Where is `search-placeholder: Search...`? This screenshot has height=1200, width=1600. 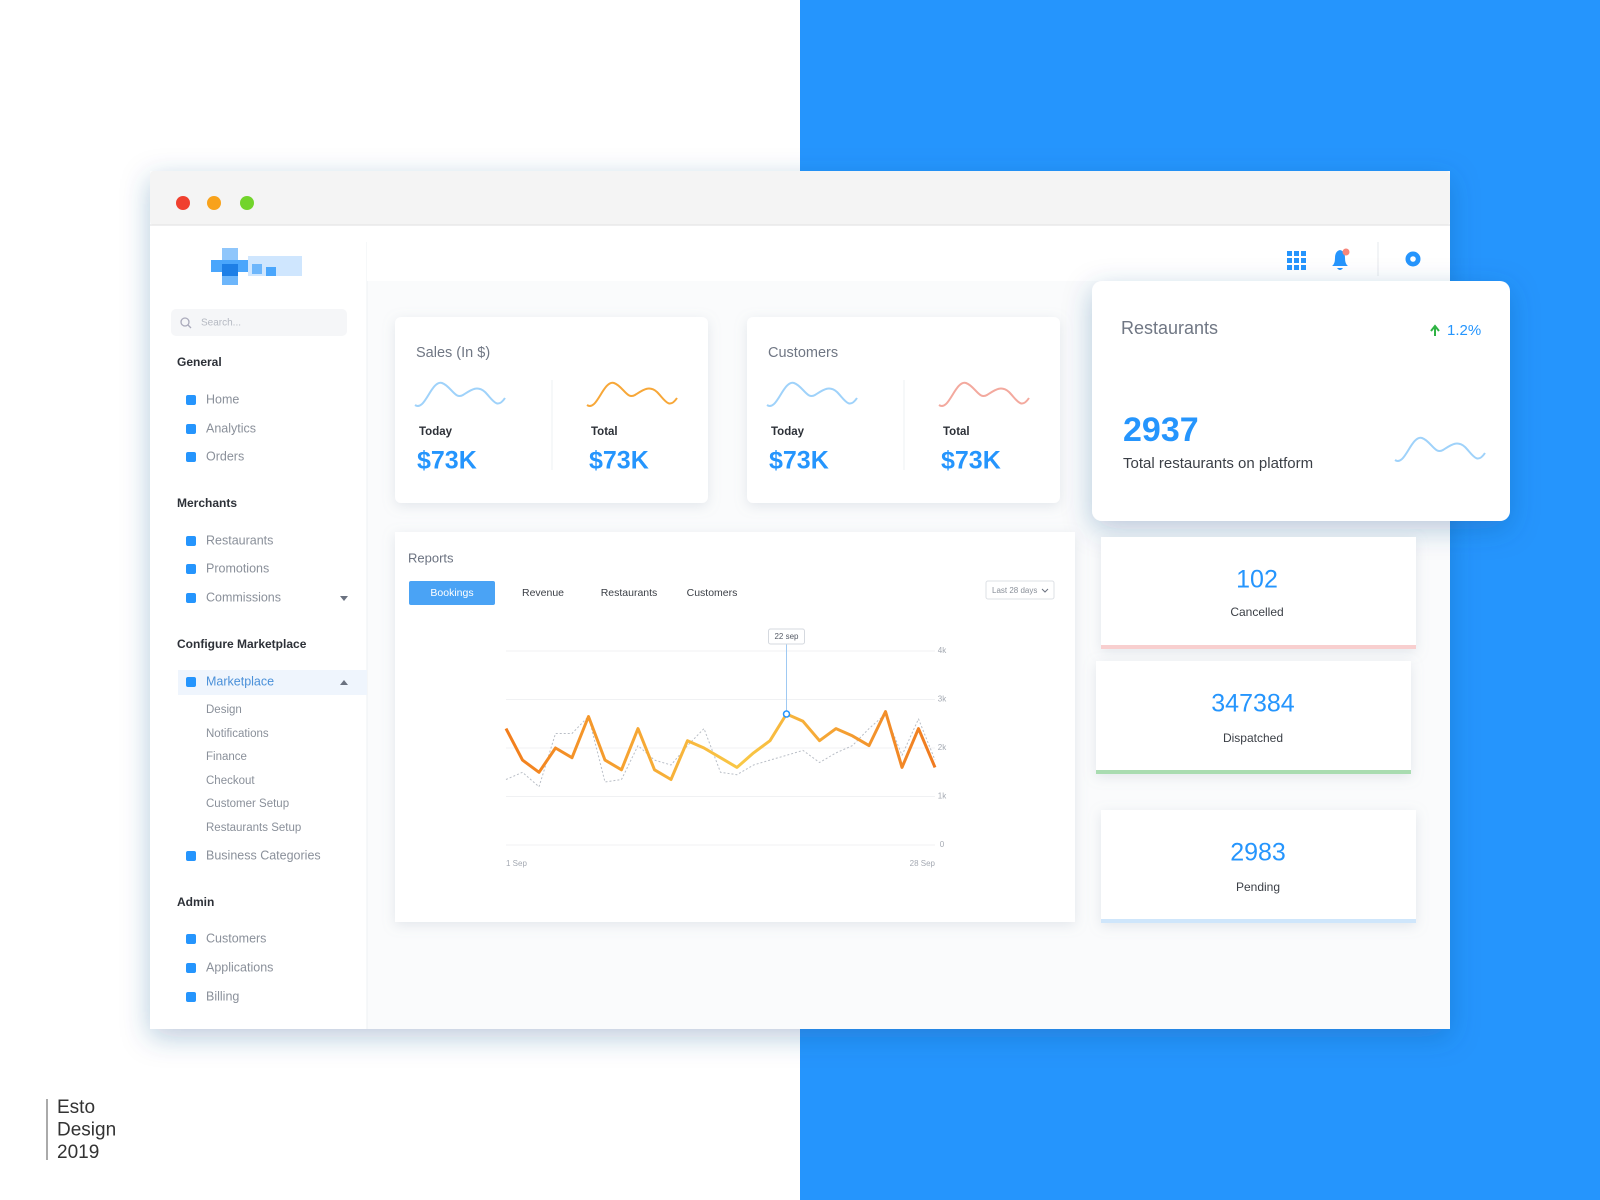 search-placeholder: Search... is located at coordinates (221, 323).